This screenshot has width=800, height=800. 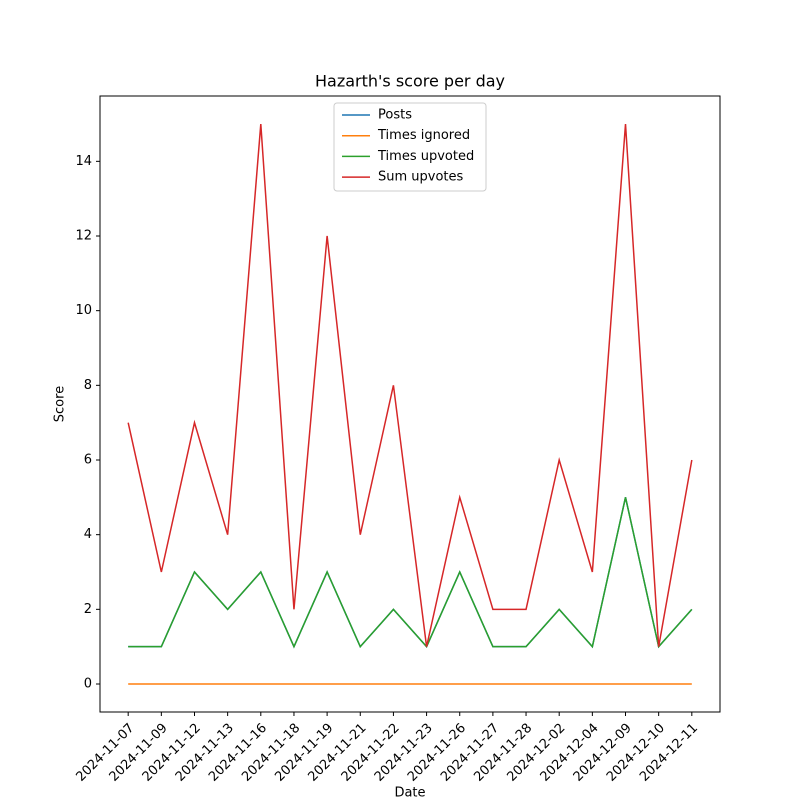 What do you see at coordinates (88, 385) in the screenshot?
I see `y-tick-label: 8` at bounding box center [88, 385].